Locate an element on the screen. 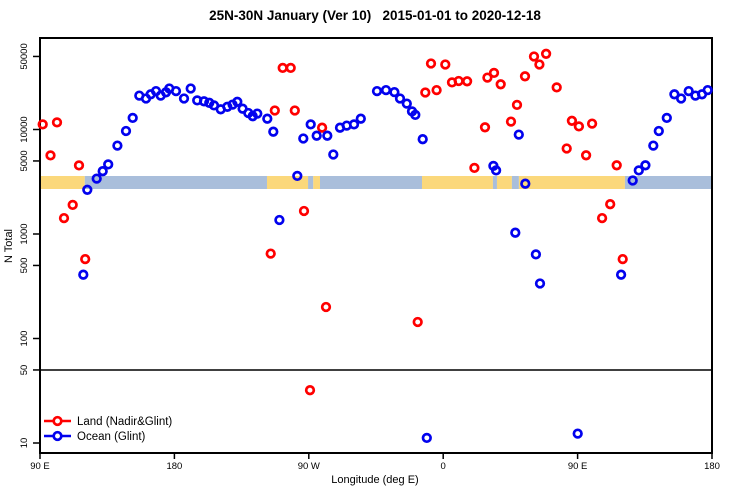  y-tick-label: 10 is located at coordinates (24, 443).